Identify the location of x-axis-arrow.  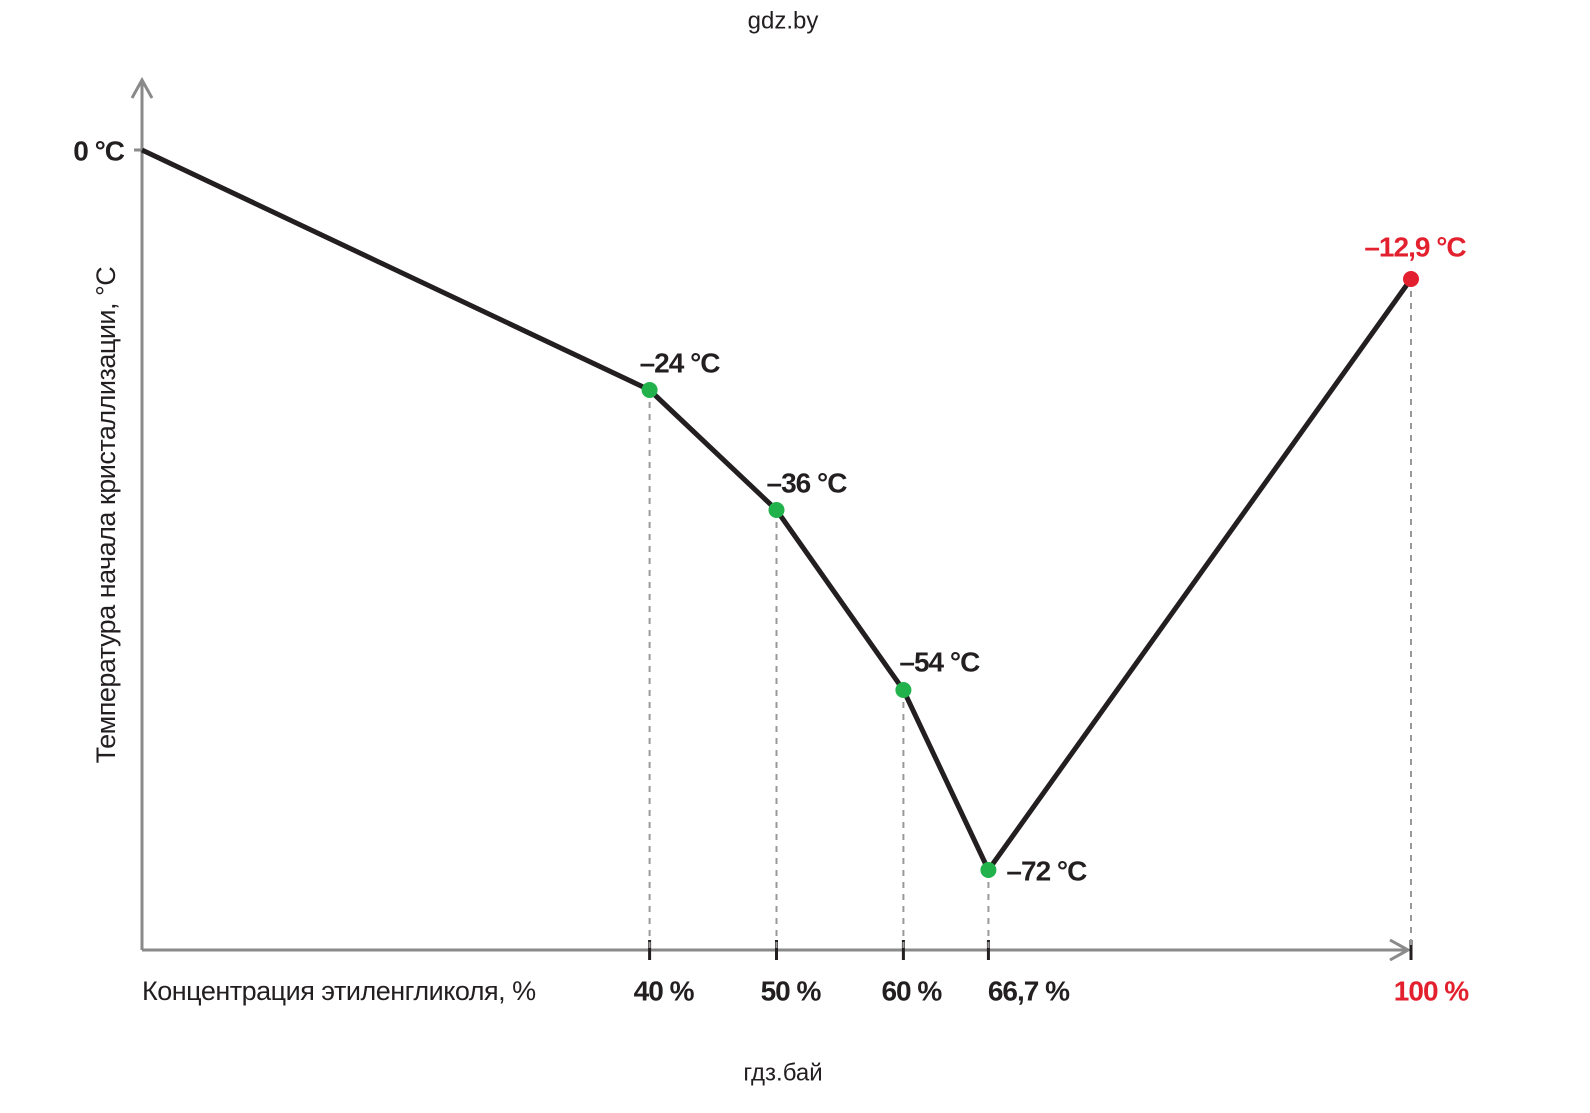
(1400, 950).